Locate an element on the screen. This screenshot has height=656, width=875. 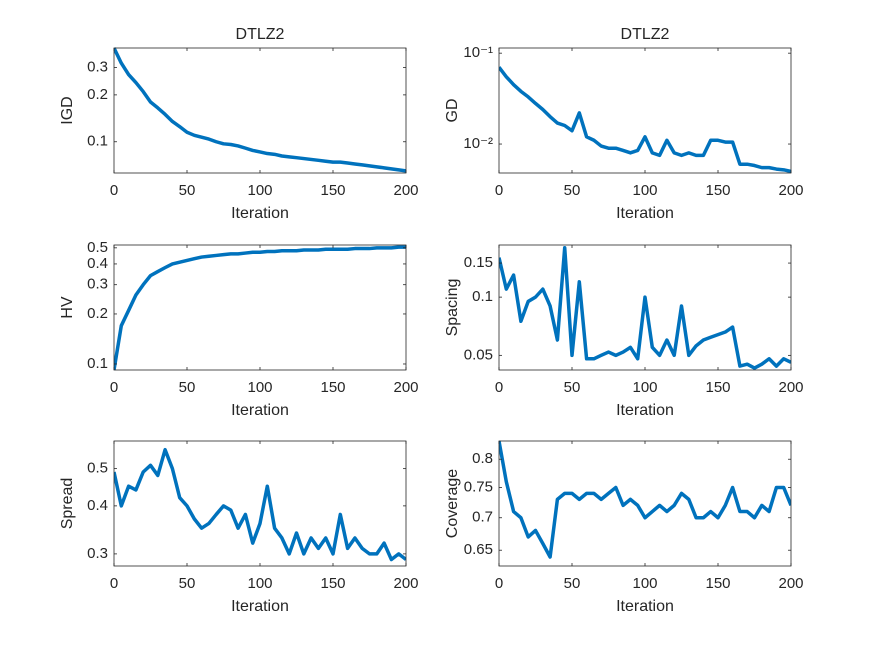
y-axis-label: IGD is located at coordinates (67, 110).